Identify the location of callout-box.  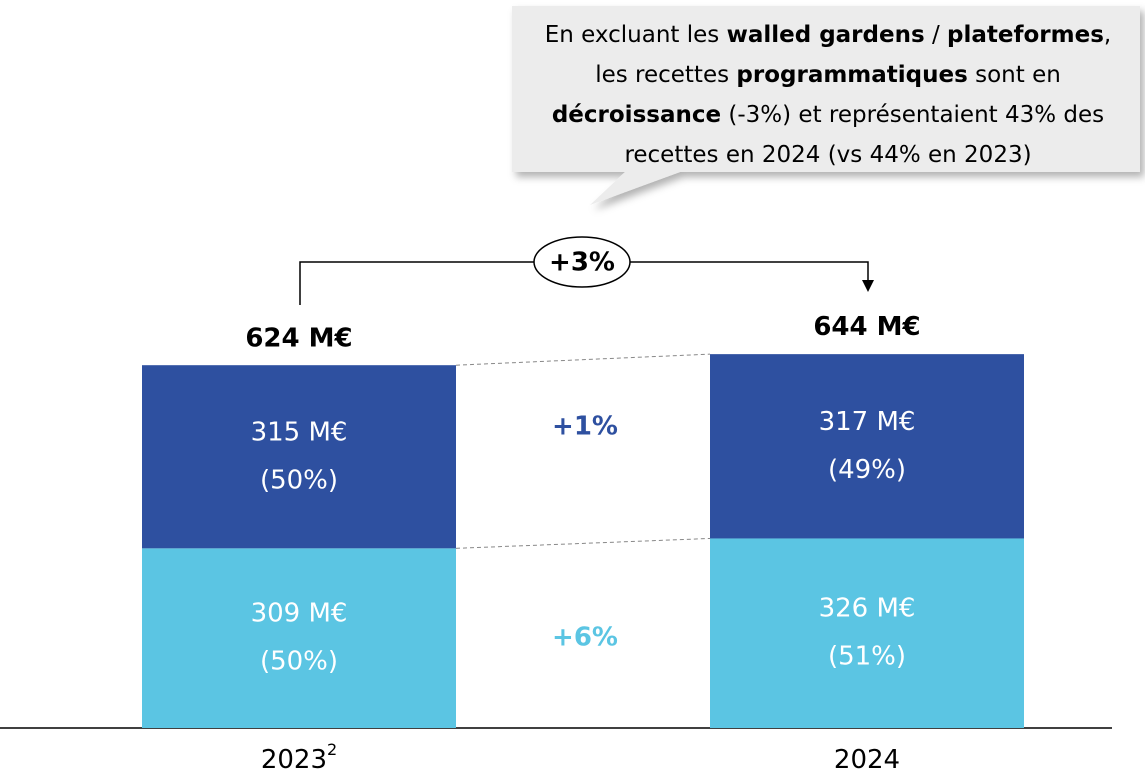
(826, 105).